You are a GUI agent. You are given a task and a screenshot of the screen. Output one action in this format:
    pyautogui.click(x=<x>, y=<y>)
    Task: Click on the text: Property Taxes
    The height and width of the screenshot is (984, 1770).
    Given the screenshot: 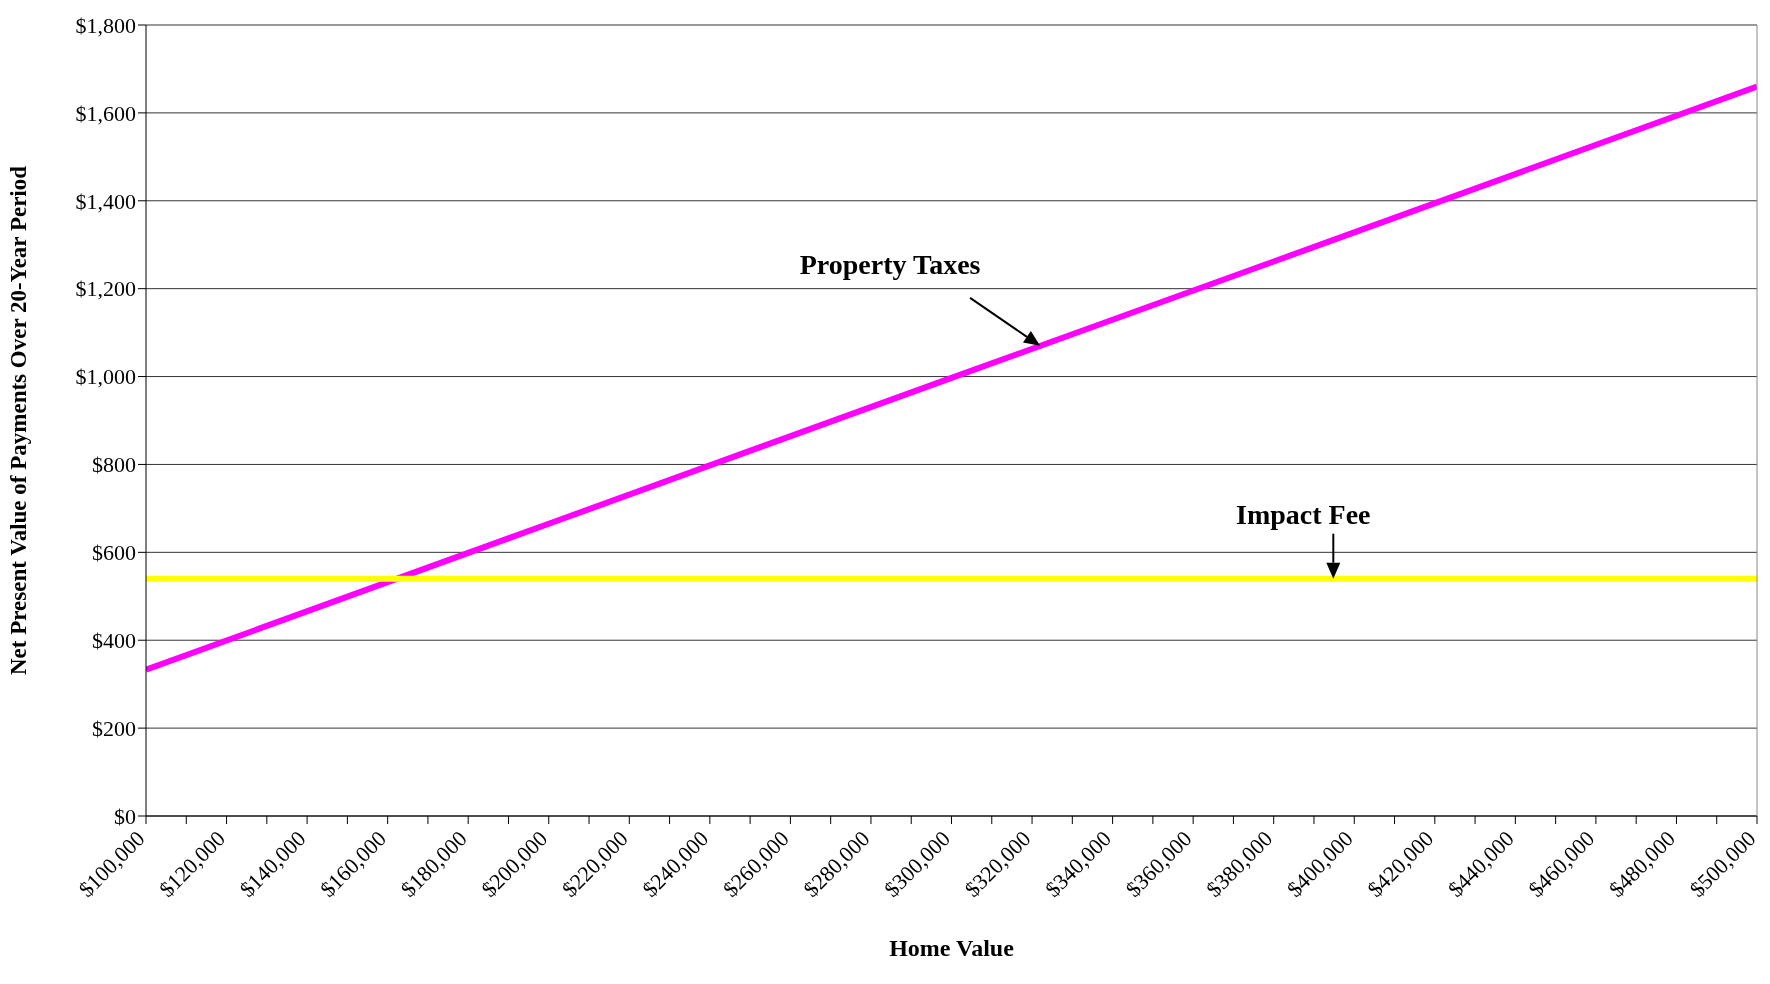 What is the action you would take?
    pyautogui.click(x=890, y=264)
    